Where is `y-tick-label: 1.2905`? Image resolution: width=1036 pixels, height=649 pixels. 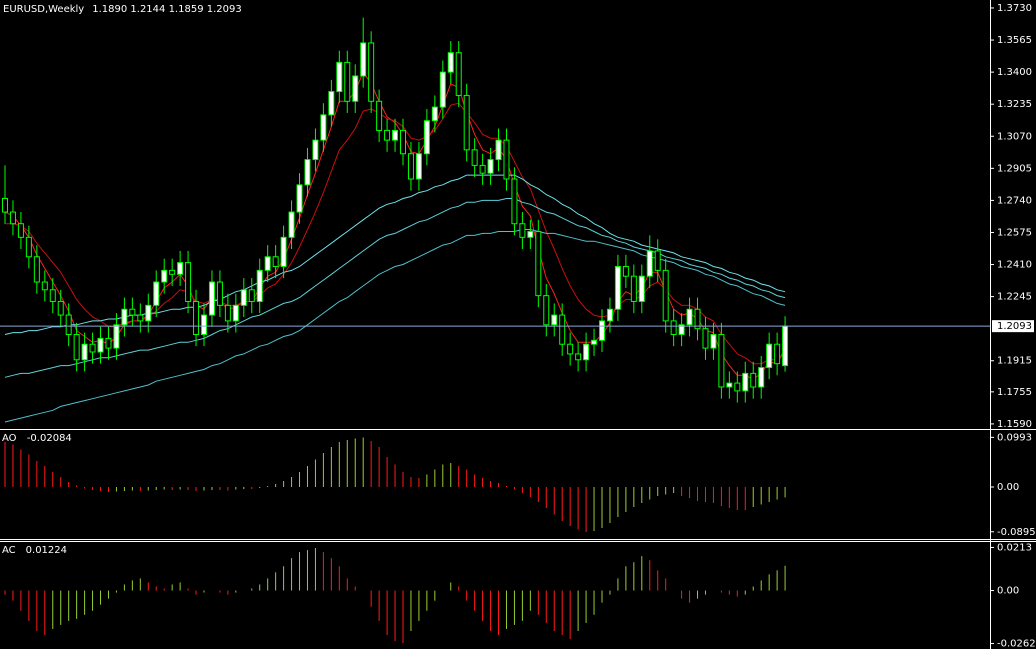 y-tick-label: 1.2905 is located at coordinates (1014, 168).